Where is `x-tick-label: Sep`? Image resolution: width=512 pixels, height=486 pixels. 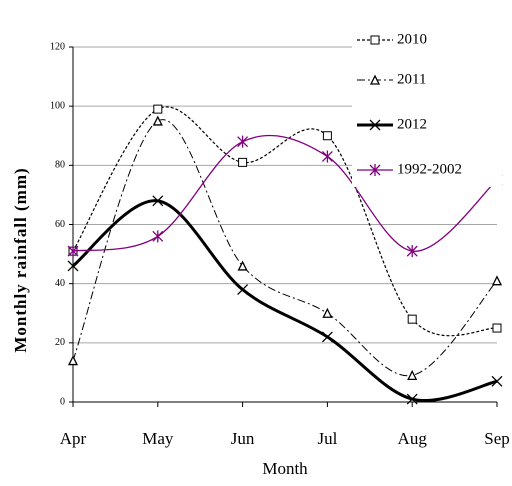
x-tick-label: Sep is located at coordinates (497, 438).